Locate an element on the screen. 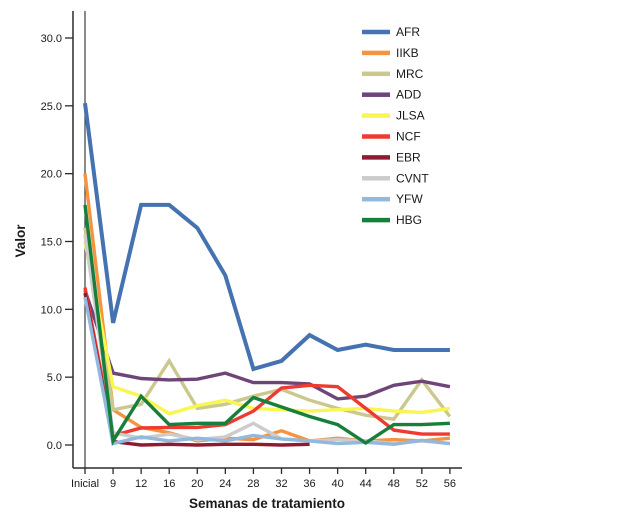 This screenshot has height=528, width=625. legend-label-IIKB: IIKB is located at coordinates (407, 53).